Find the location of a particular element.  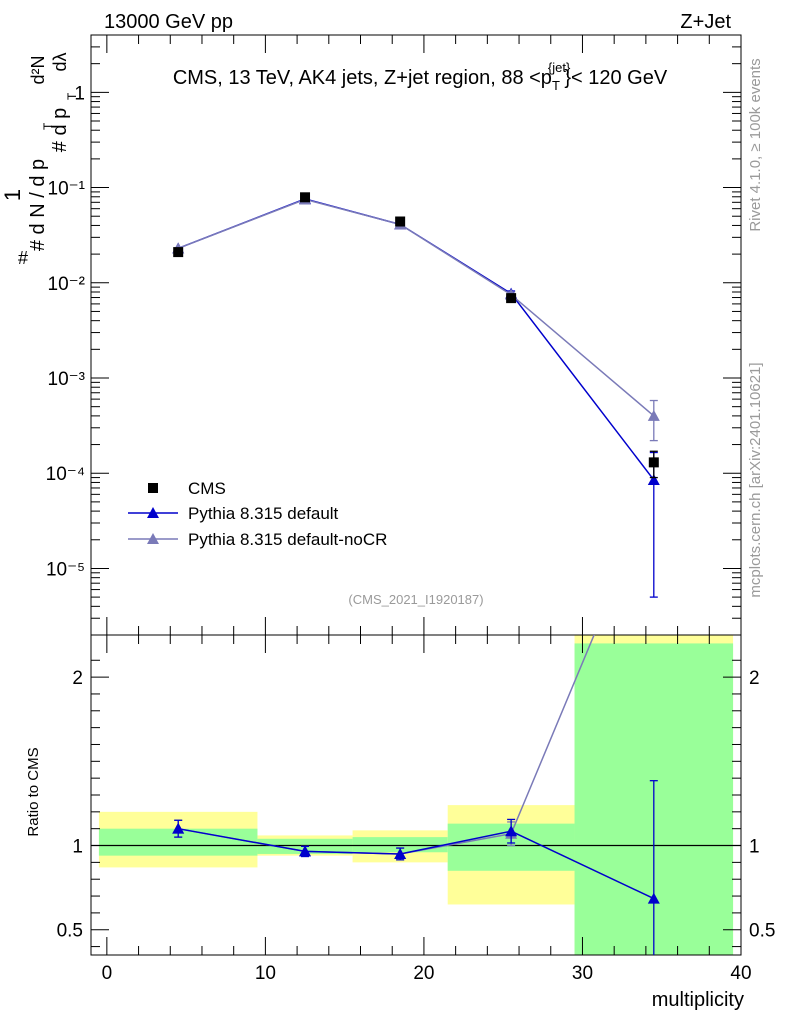

series-line-nocr is located at coordinates (416, 307).